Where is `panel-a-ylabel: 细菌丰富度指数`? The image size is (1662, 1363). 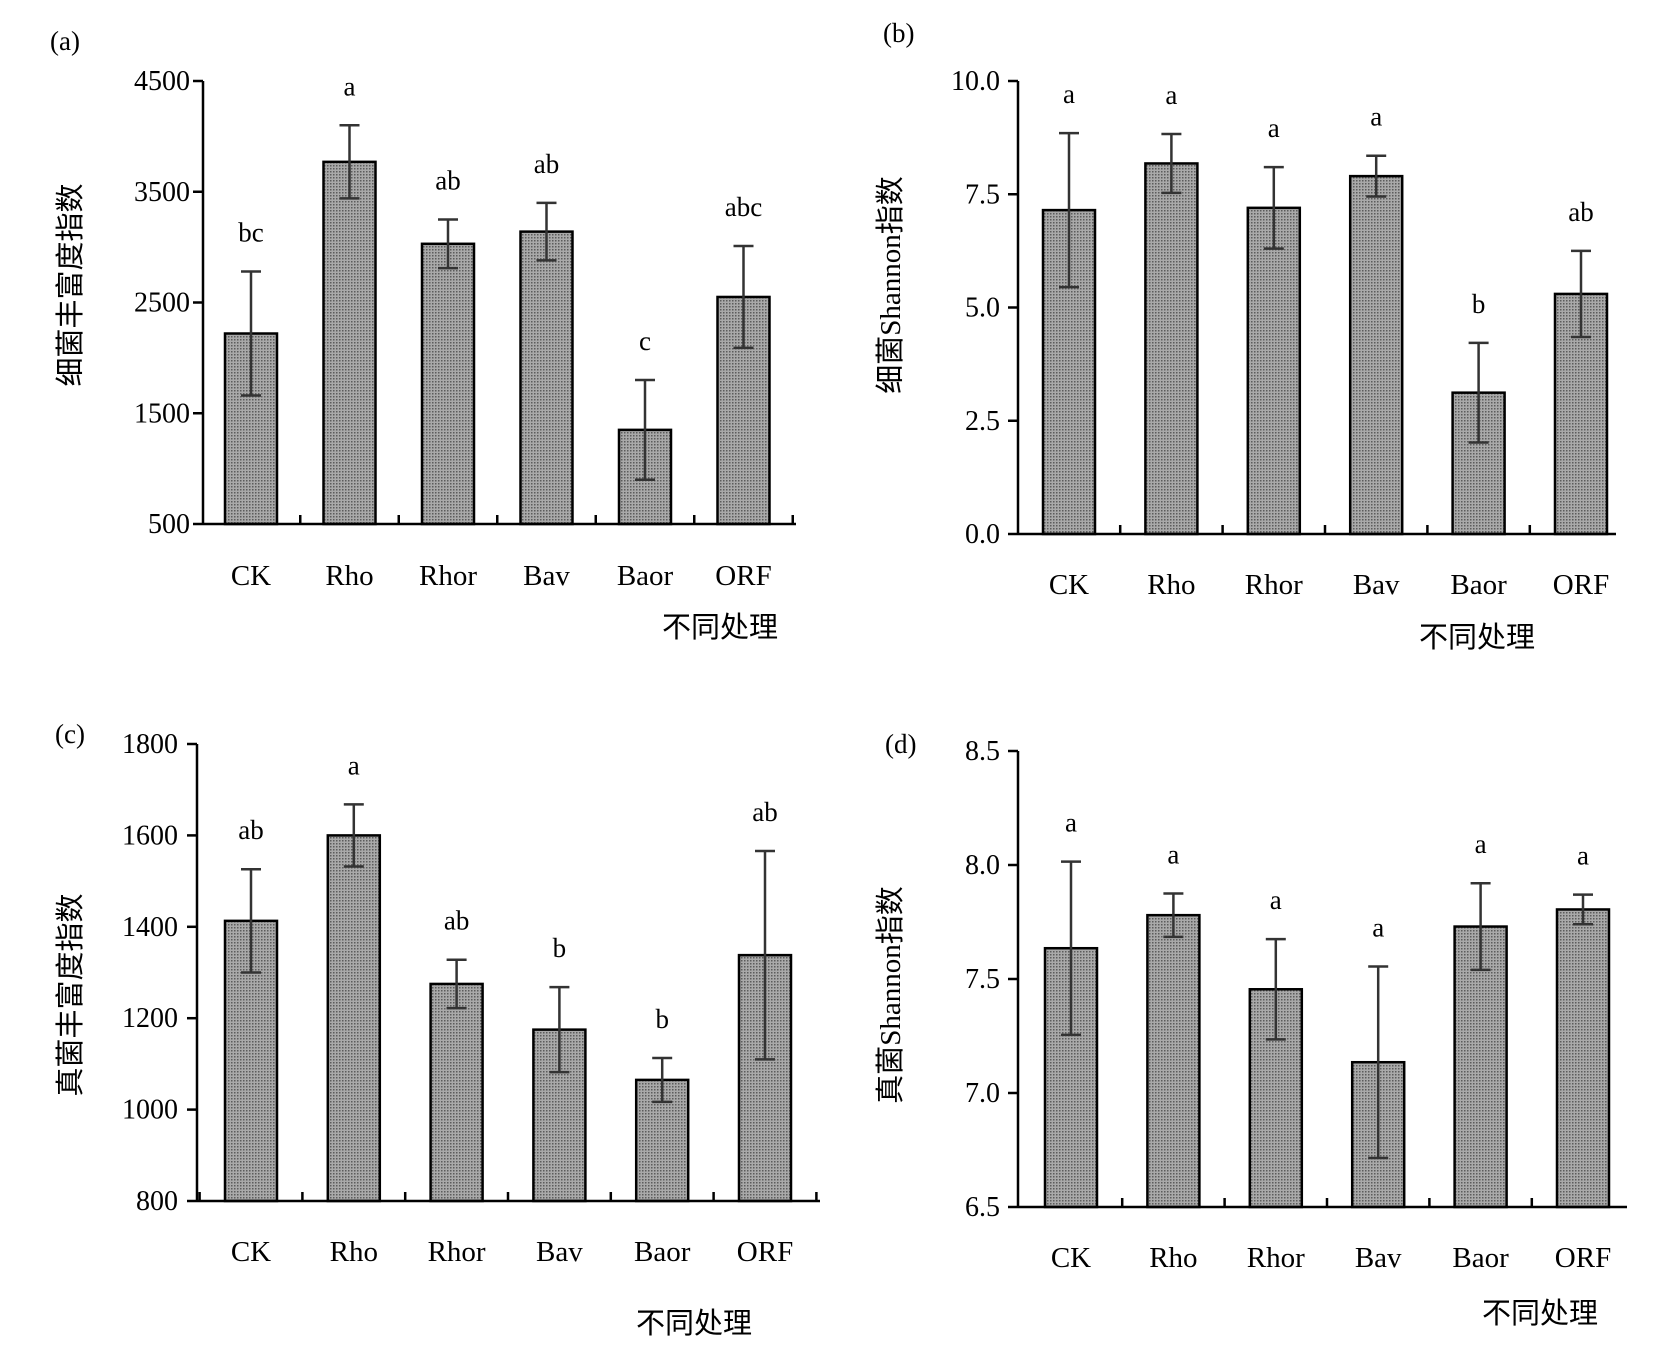
panel-a-ylabel: 细菌丰富度指数 is located at coordinates (70, 284).